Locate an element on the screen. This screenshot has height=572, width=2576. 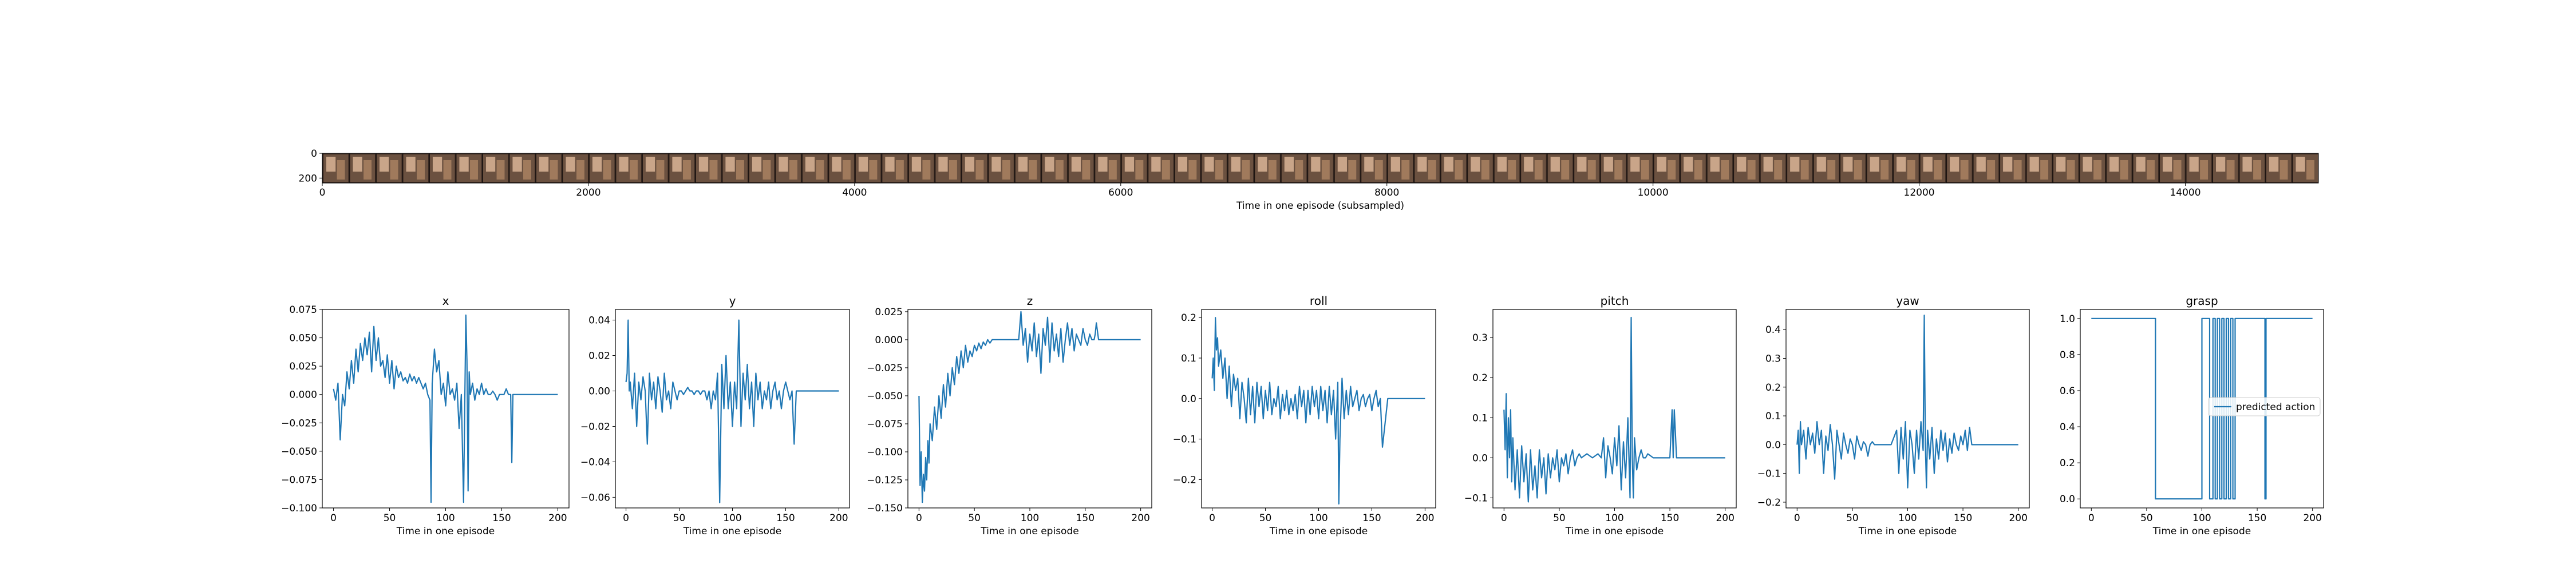
y-tick-label: 0.075 is located at coordinates (303, 310).